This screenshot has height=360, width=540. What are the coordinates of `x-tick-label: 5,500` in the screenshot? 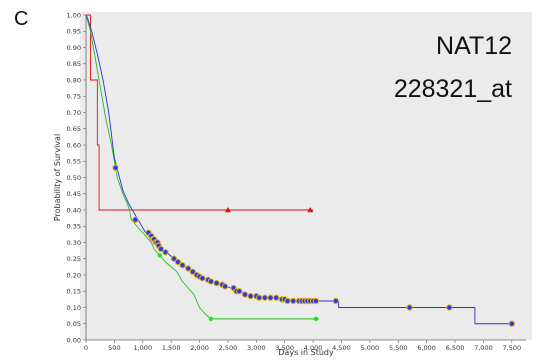 It's located at (398, 348).